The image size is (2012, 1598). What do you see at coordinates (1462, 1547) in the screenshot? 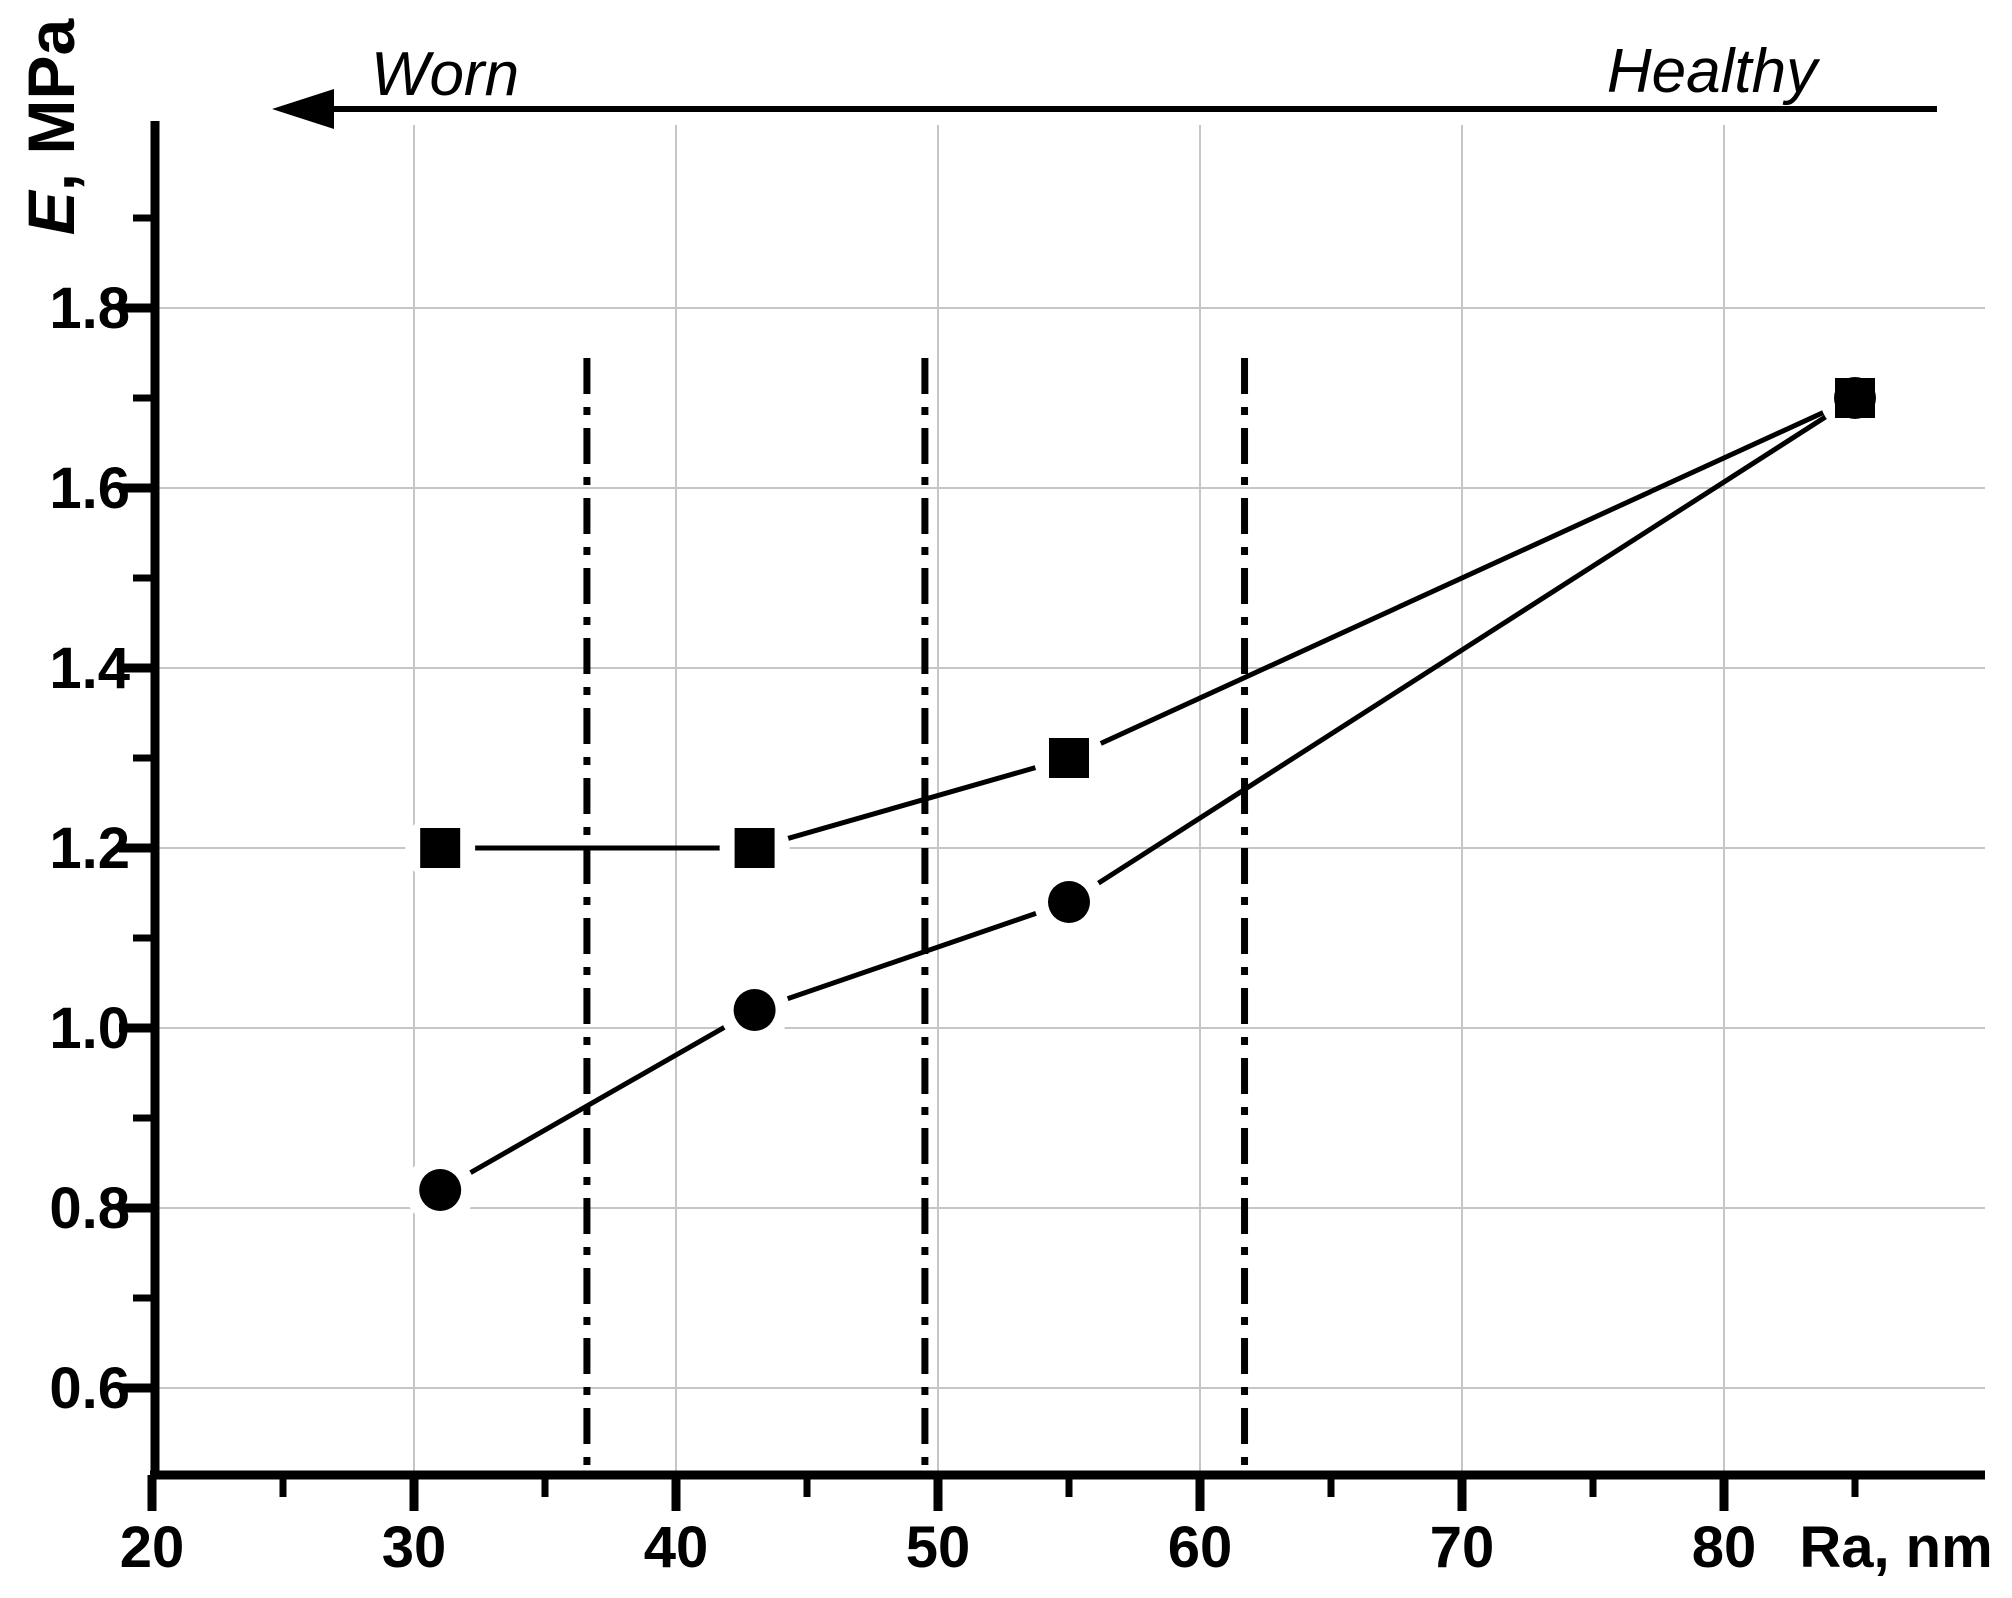
I see `x-tick-label: 70` at bounding box center [1462, 1547].